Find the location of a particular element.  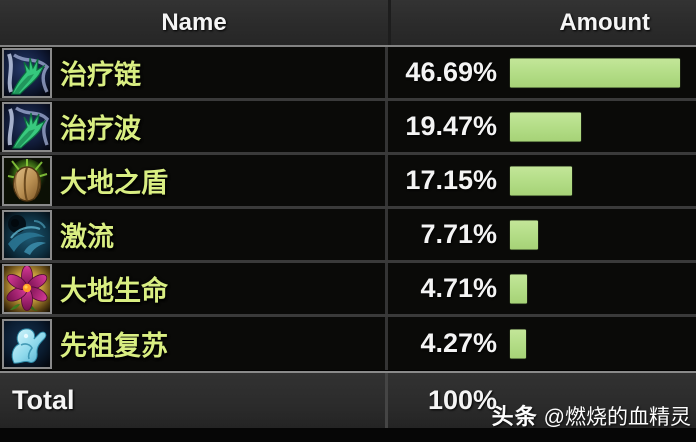

amount-percent: 46.69% is located at coordinates (451, 72).